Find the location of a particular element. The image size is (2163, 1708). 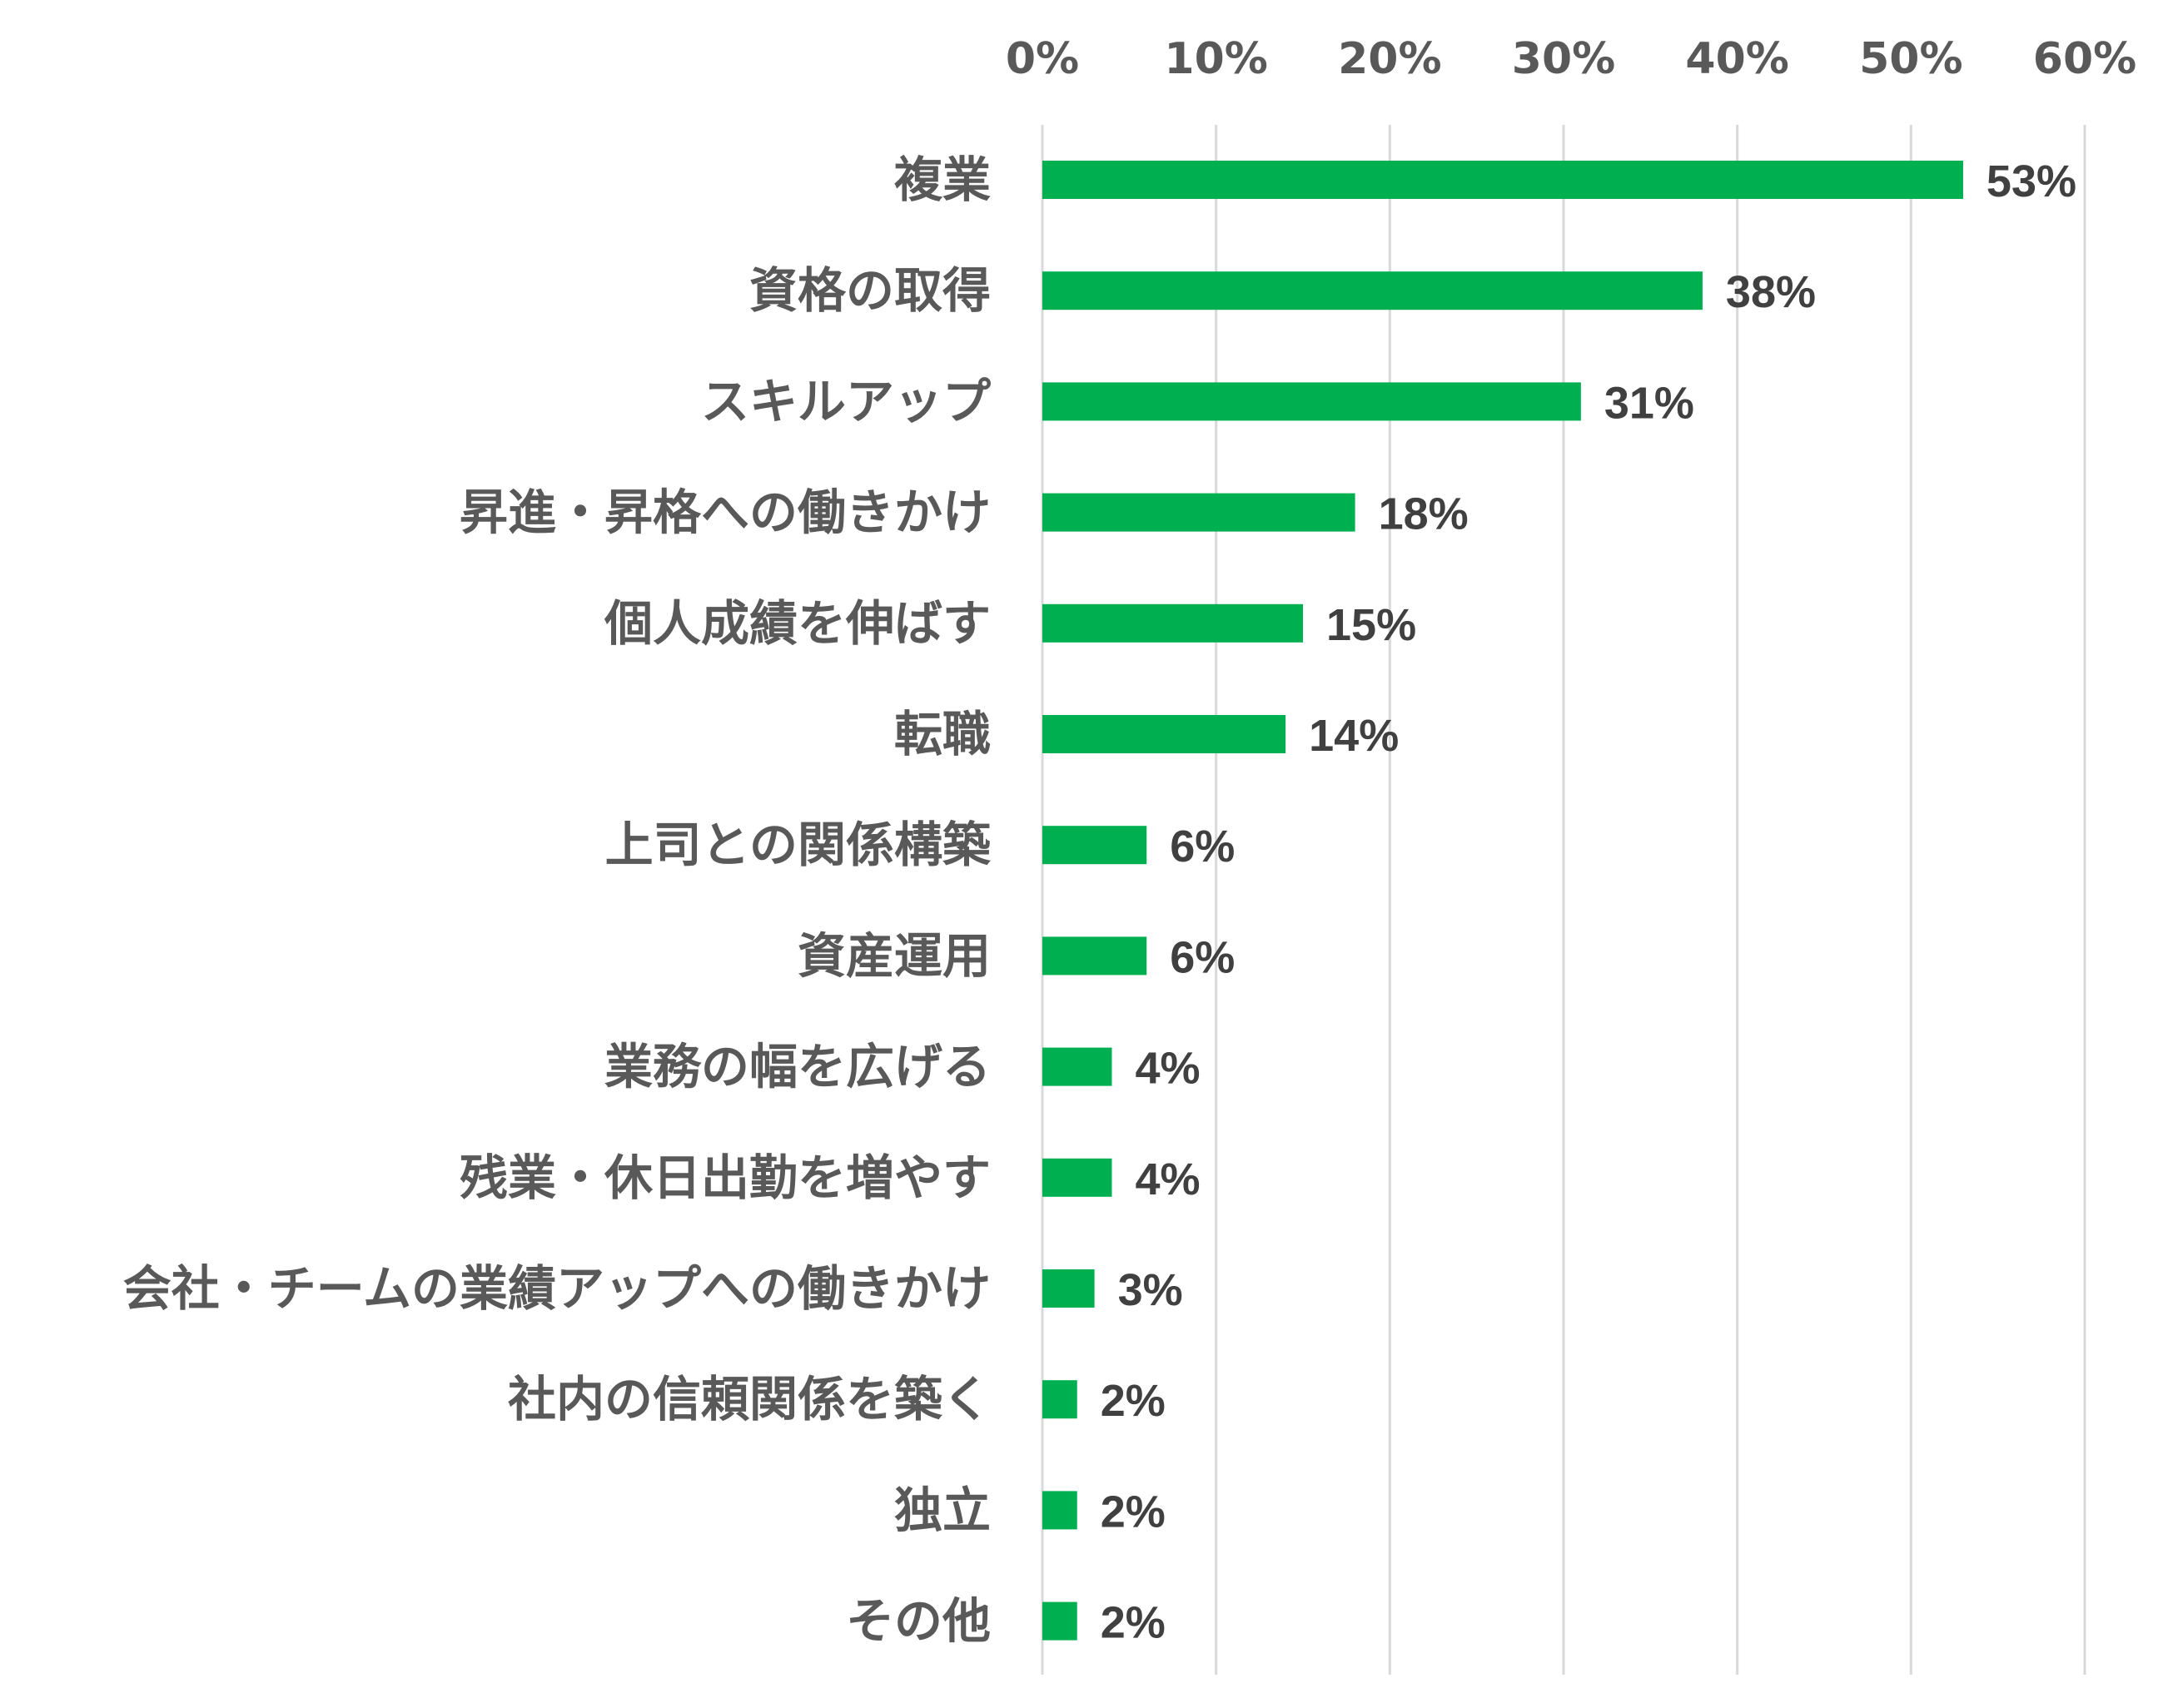

category-label: 会社・チームの業績アップへの働きかけ is located at coordinates (557, 1288).